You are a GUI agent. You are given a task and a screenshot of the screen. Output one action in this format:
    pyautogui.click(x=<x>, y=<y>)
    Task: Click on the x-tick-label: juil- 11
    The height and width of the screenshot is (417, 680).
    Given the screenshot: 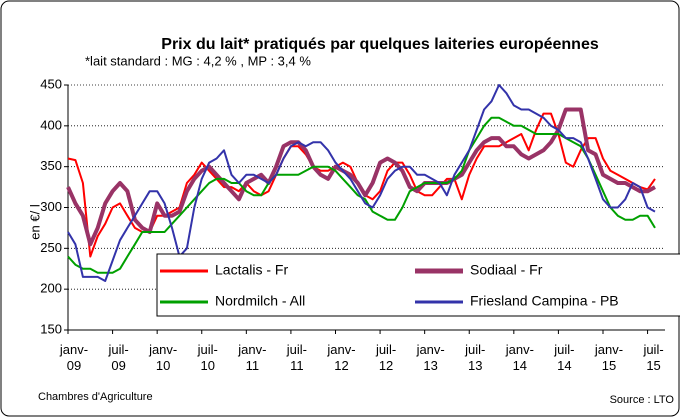 What is the action you would take?
    pyautogui.click(x=297, y=357)
    